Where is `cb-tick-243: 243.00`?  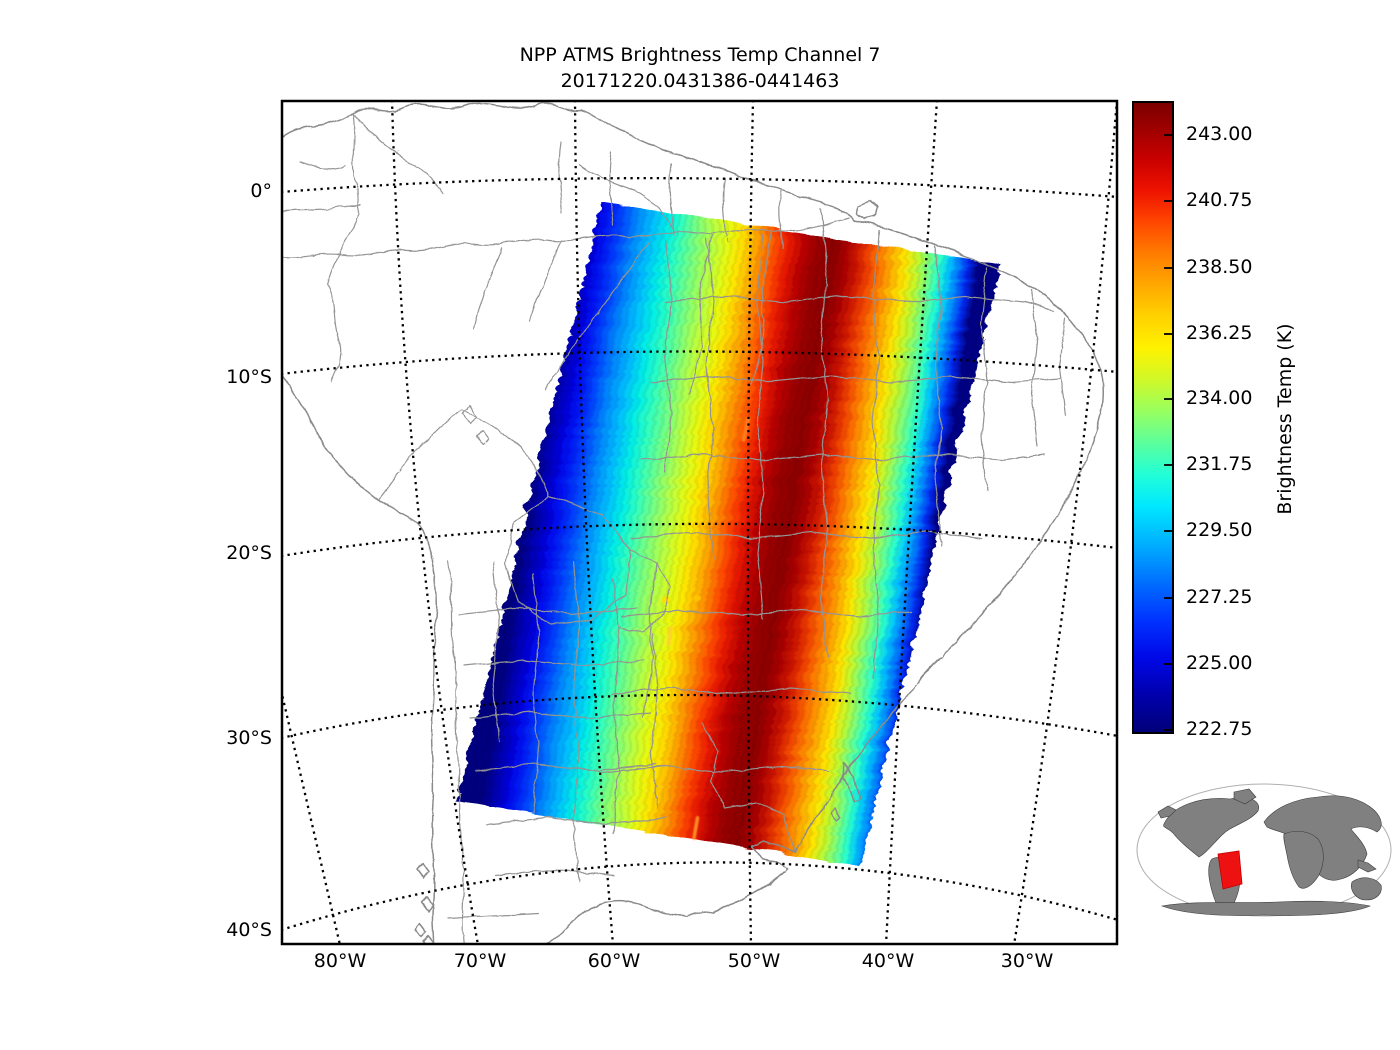 cb-tick-243: 243.00 is located at coordinates (1219, 134).